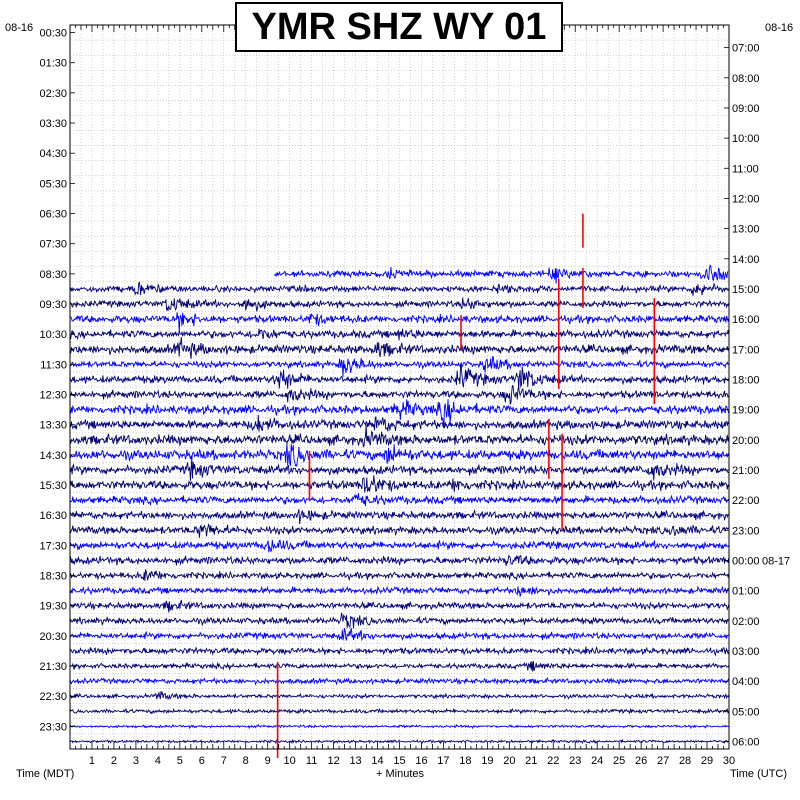 The height and width of the screenshot is (800, 800). I want to click on right-tick-label: 01:00, so click(746, 592).